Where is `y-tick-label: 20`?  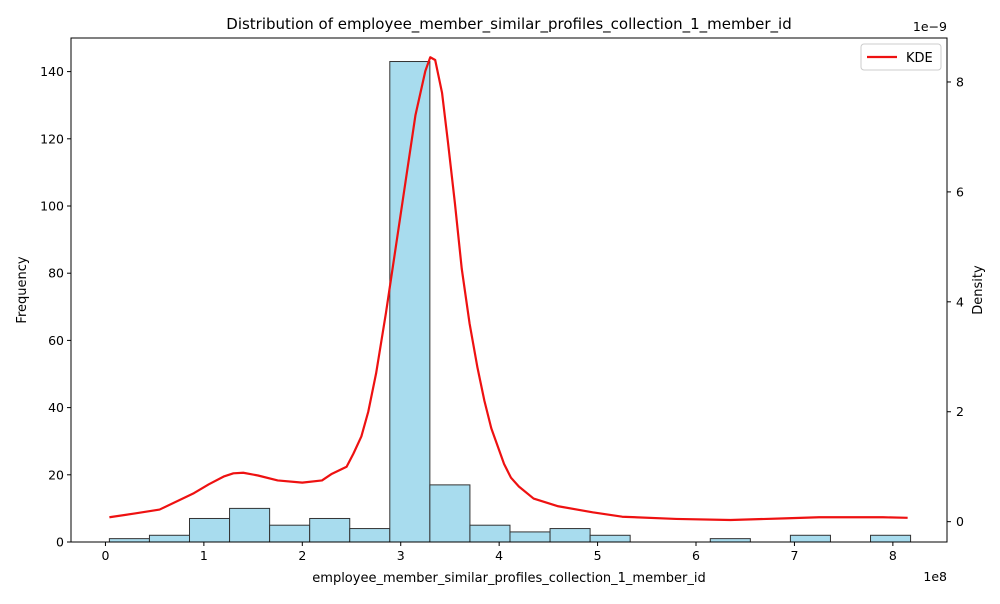
y-tick-label: 20 is located at coordinates (56, 474).